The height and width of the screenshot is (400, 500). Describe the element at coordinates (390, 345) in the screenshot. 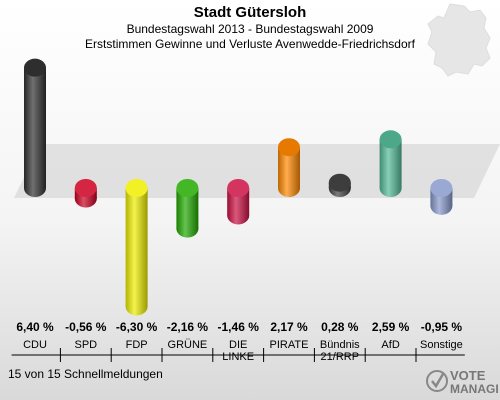

I see `category-label: AfD` at that location.